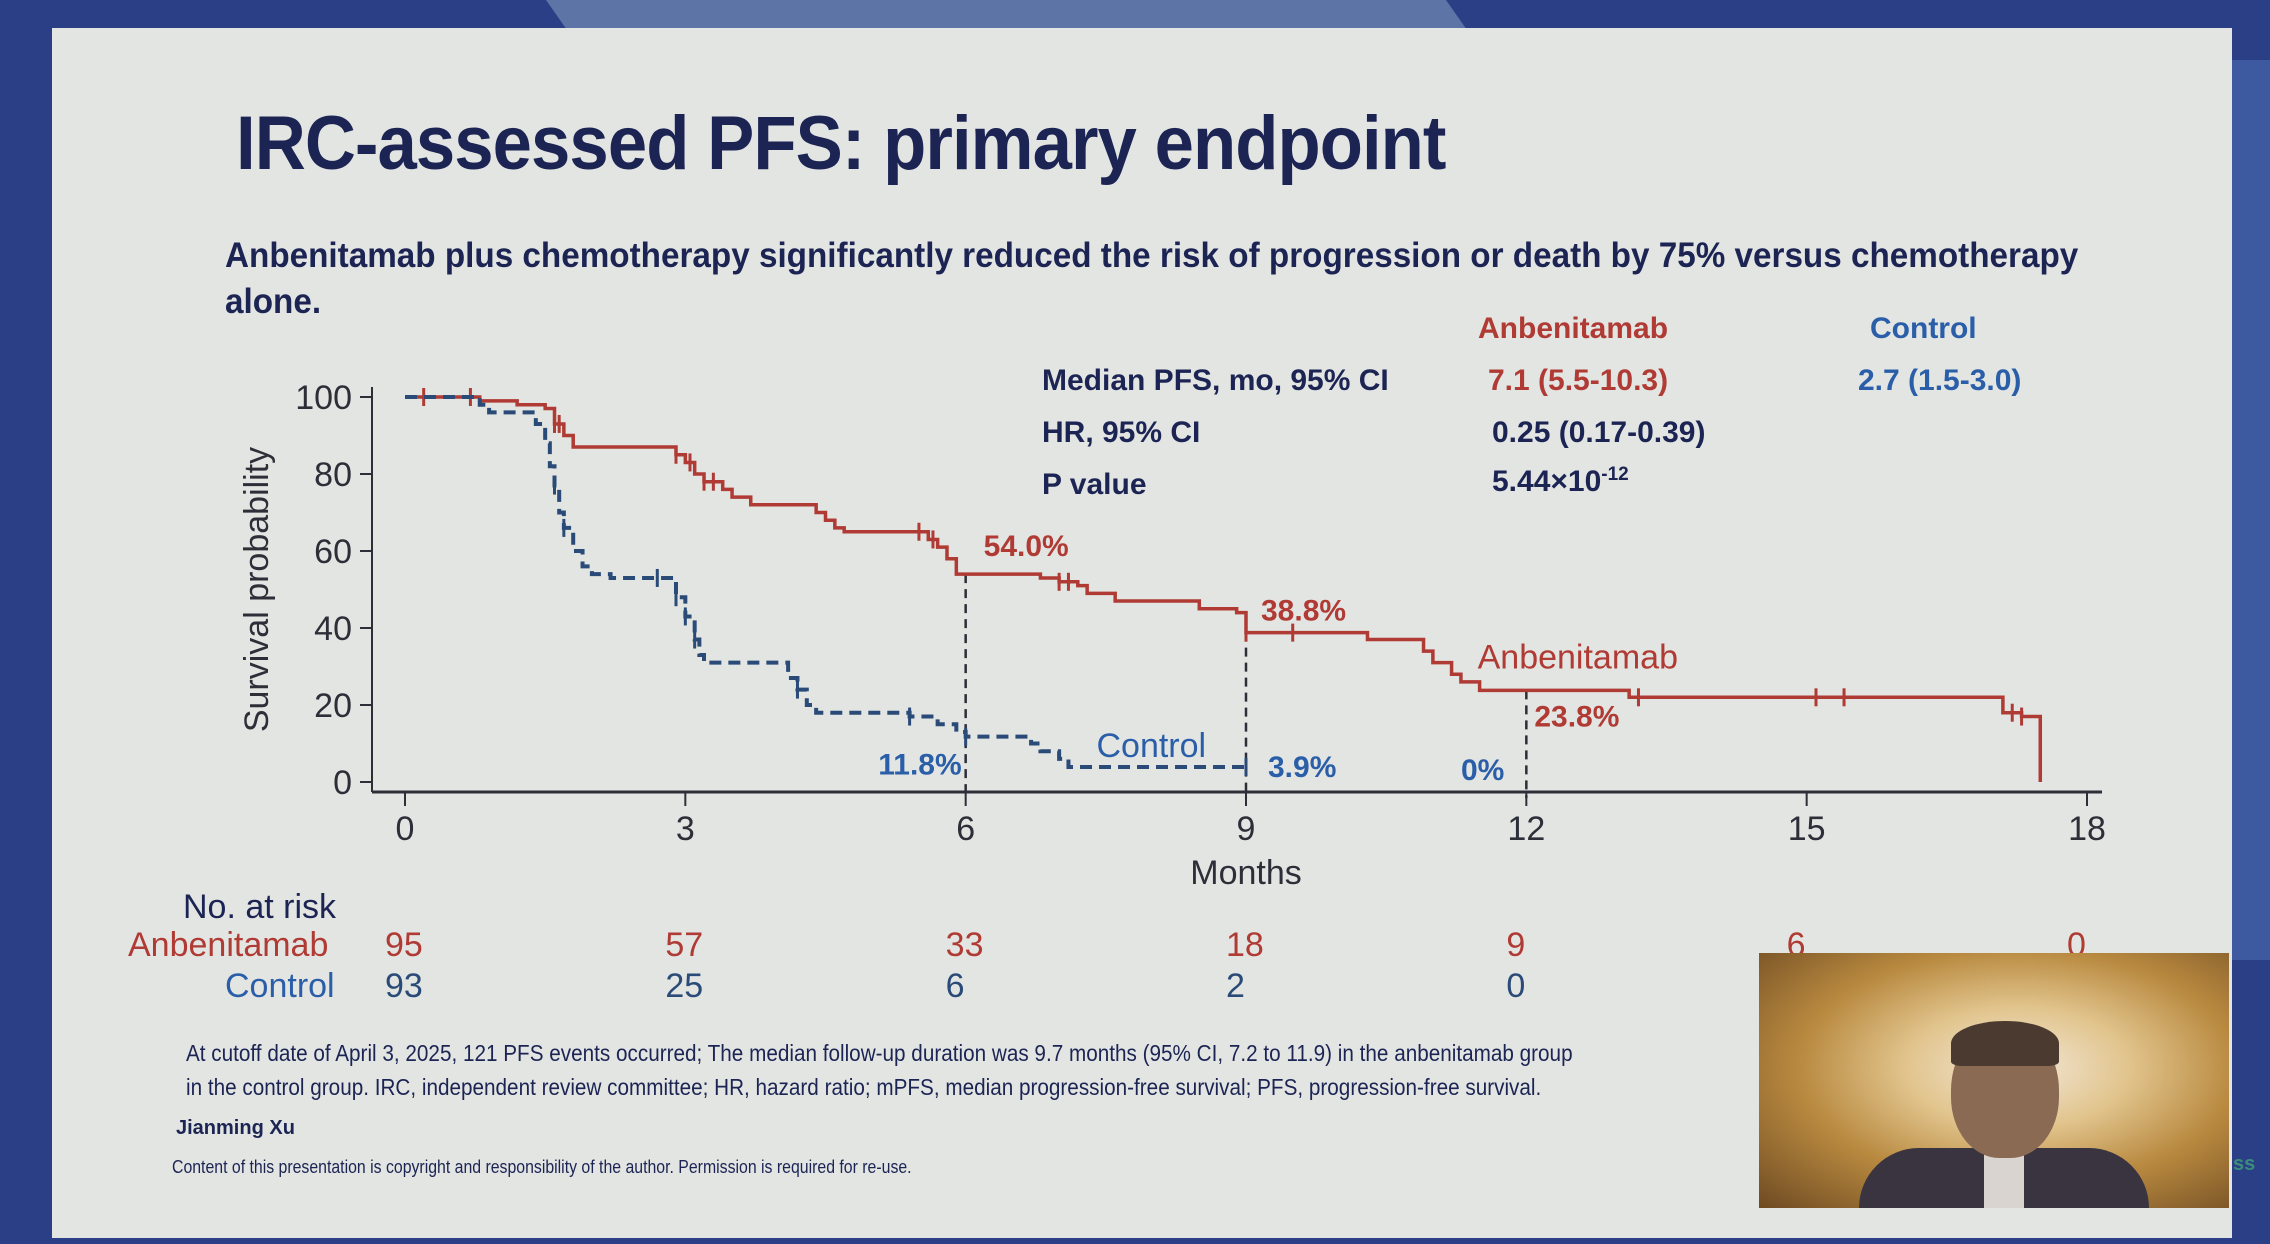  I want to click on x-tick-label: 3, so click(685, 829).